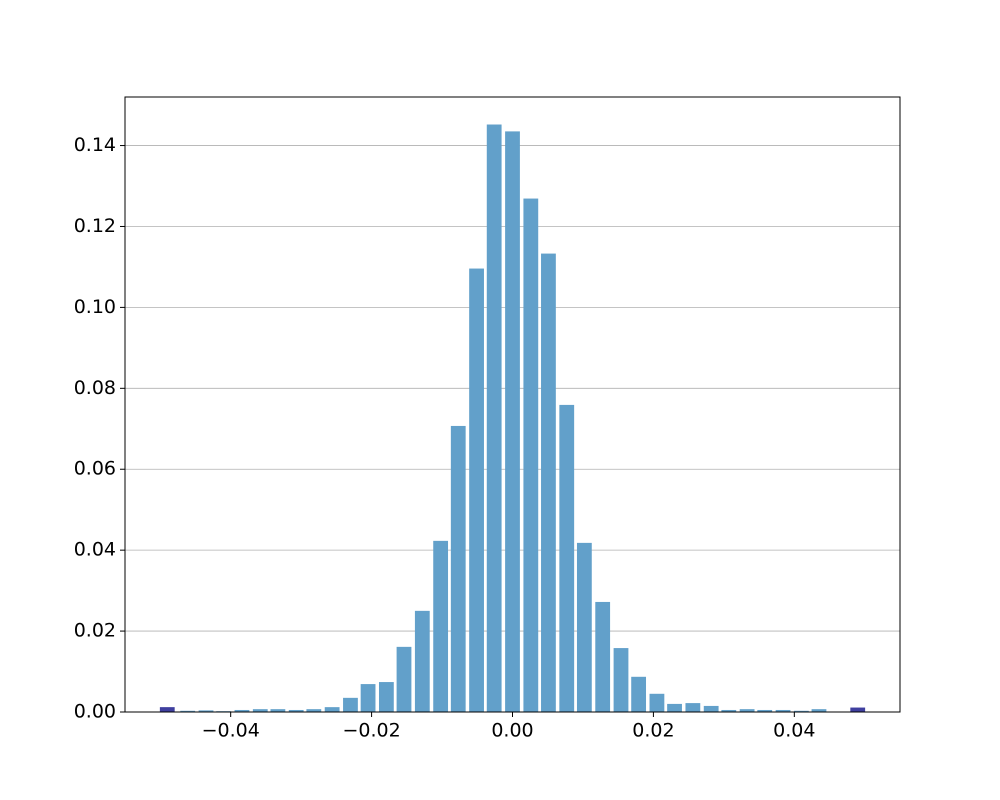 The width and height of the screenshot is (1000, 800). Describe the element at coordinates (95, 145) in the screenshot. I see `y-tick-label: 0.14` at that location.